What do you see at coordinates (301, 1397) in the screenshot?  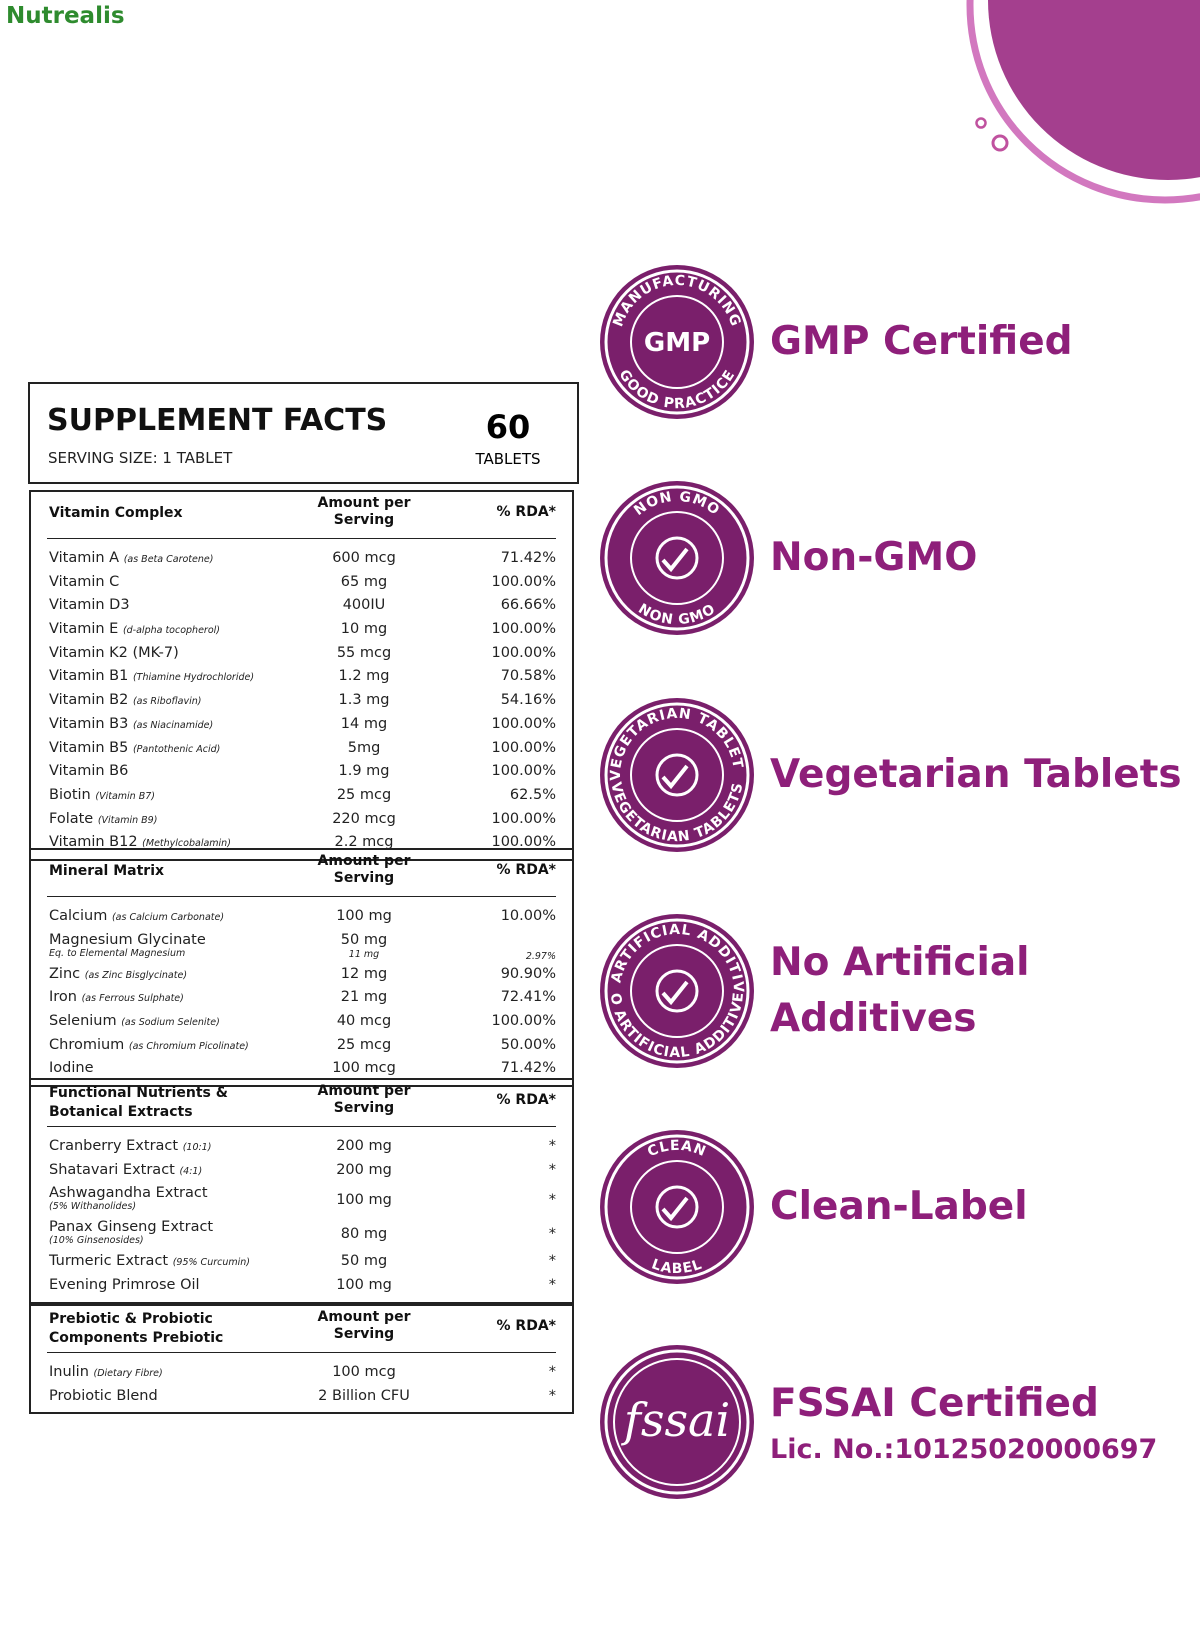 I see `facts-row: Probiotic Blend 2 Billion CFU *` at bounding box center [301, 1397].